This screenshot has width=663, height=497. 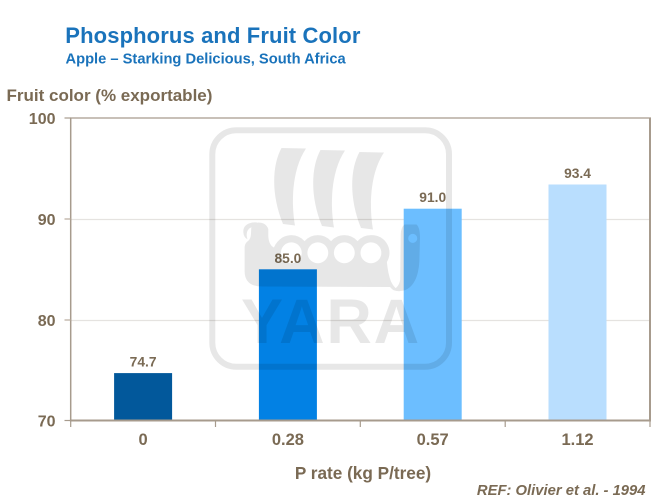 I want to click on svg-text: REF: Olivier et al. - 1994, so click(x=561, y=490).